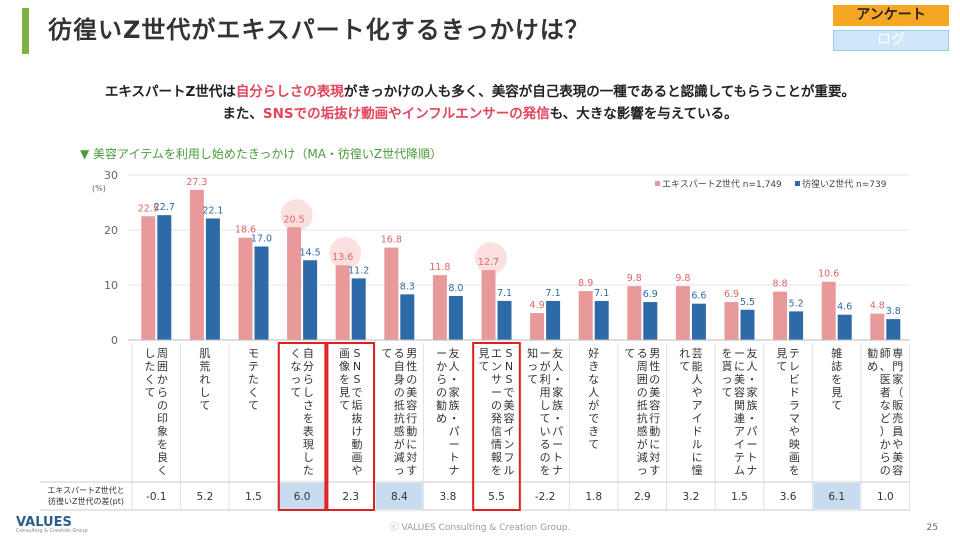 This screenshot has height=540, width=960. Describe the element at coordinates (111, 230) in the screenshot. I see `y-tick-label: 20` at that location.